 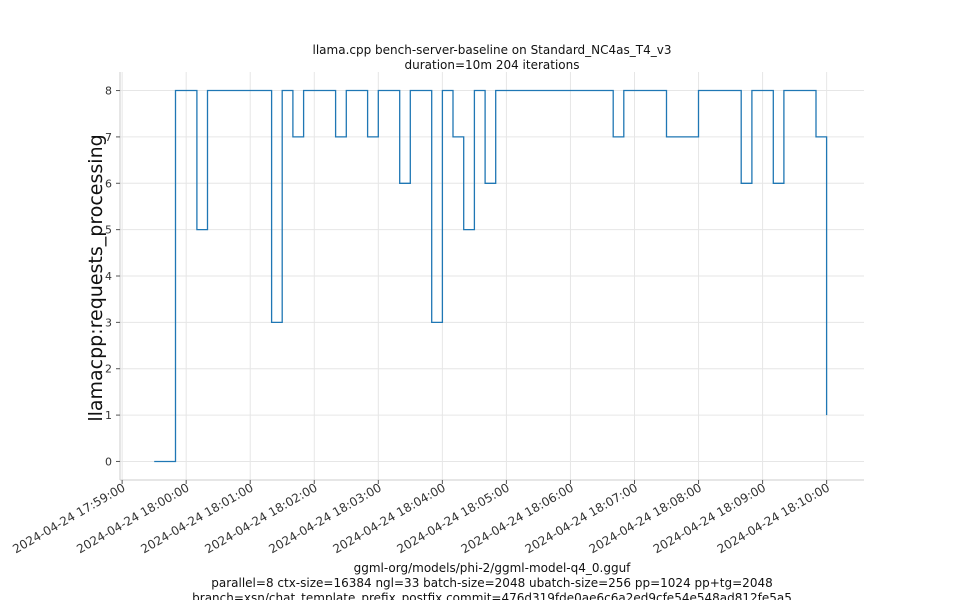 I want to click on x-tick-label: 2024-04-24 18:06:00, so click(x=517, y=518).